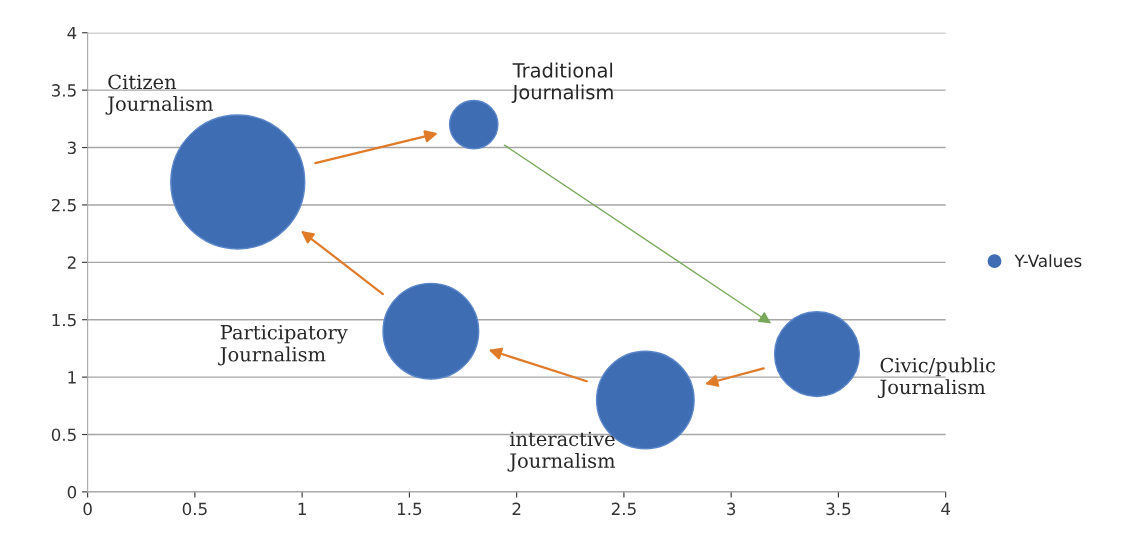 The height and width of the screenshot is (537, 1138). What do you see at coordinates (71, 262) in the screenshot?
I see `y-tick-label: 2` at bounding box center [71, 262].